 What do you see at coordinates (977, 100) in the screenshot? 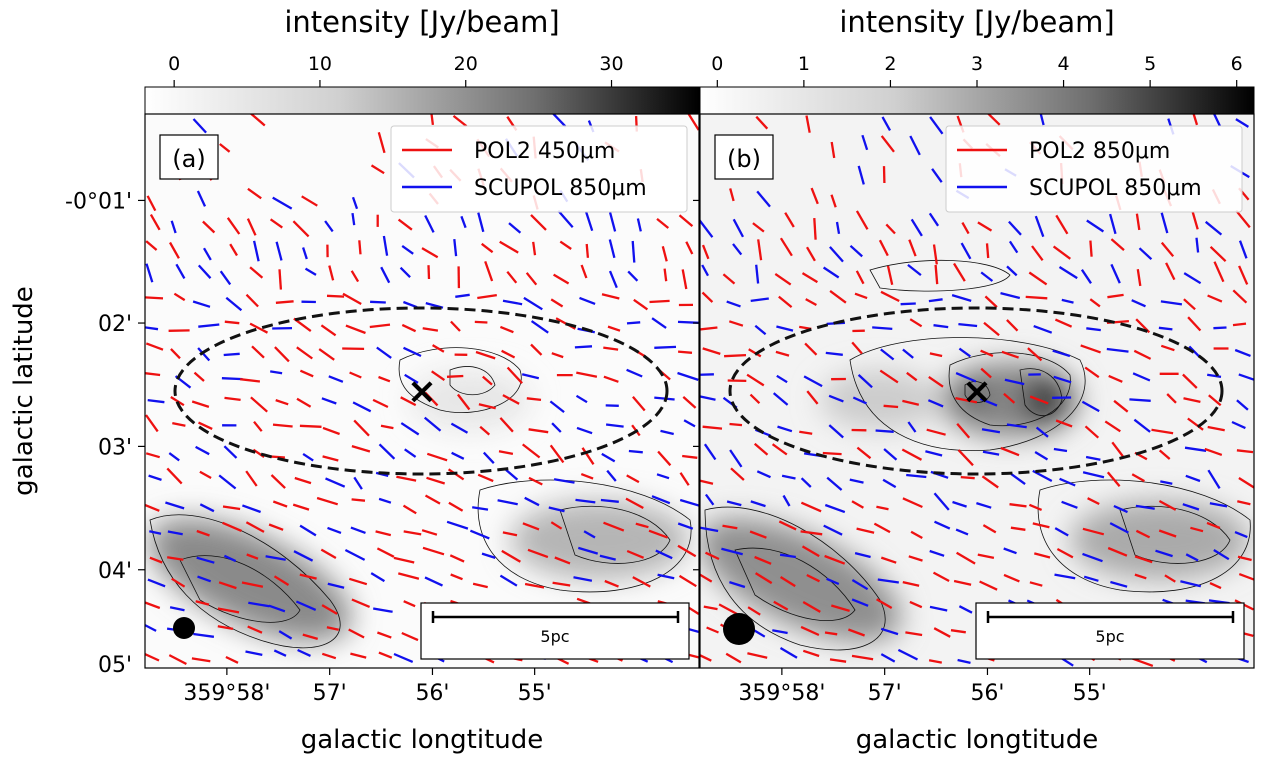
I see `colorbar-b` at bounding box center [977, 100].